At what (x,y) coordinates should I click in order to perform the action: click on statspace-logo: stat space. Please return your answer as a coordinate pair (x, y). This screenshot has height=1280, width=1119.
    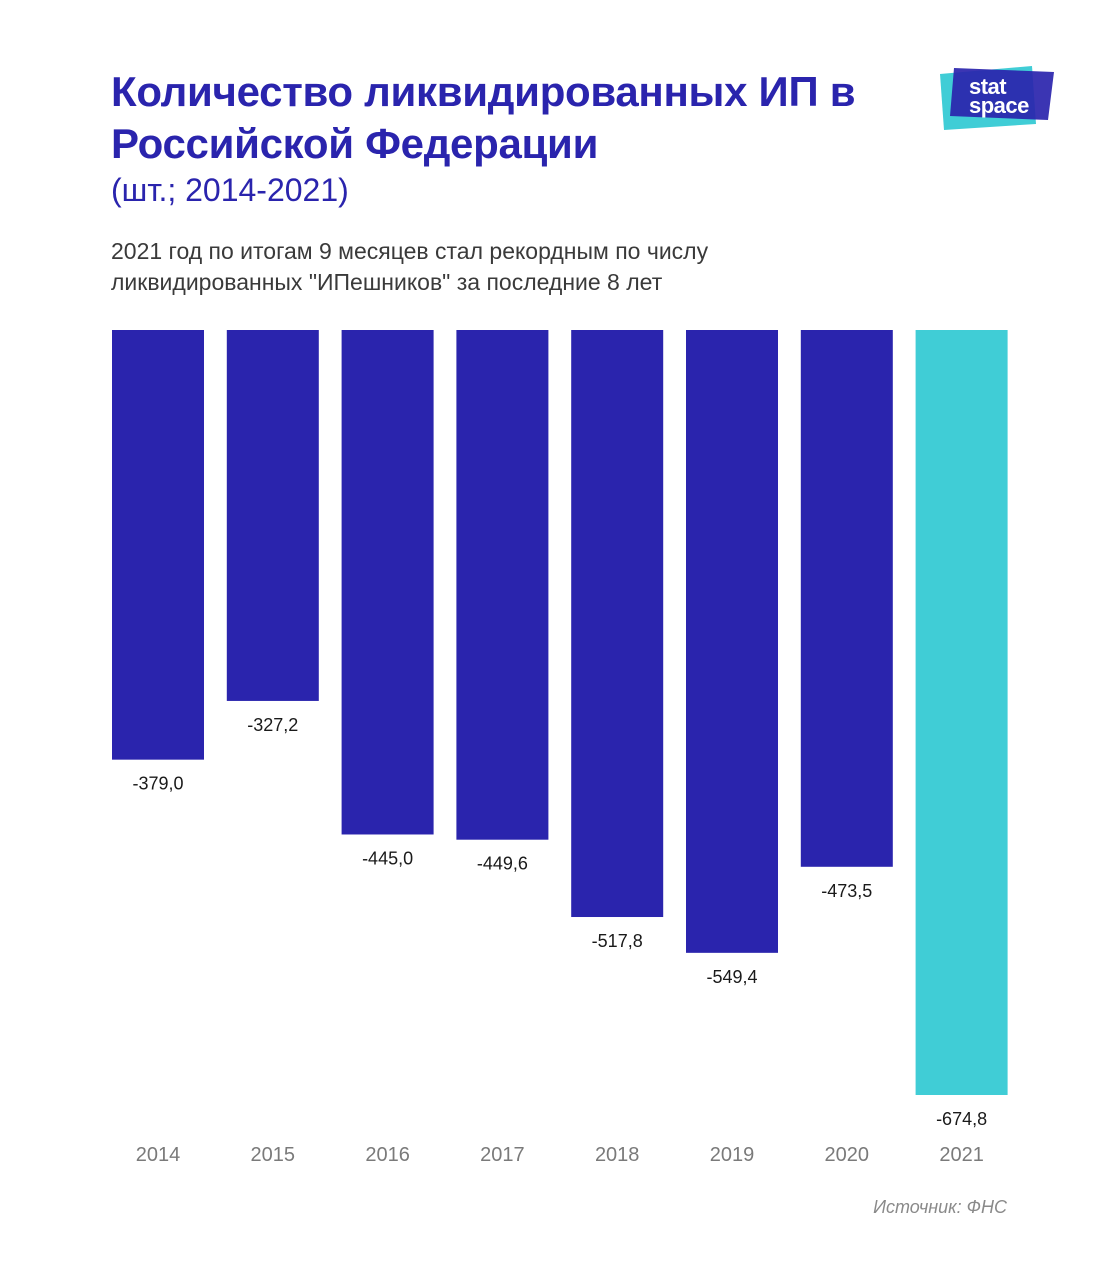
    Looking at the image, I should click on (1001, 98).